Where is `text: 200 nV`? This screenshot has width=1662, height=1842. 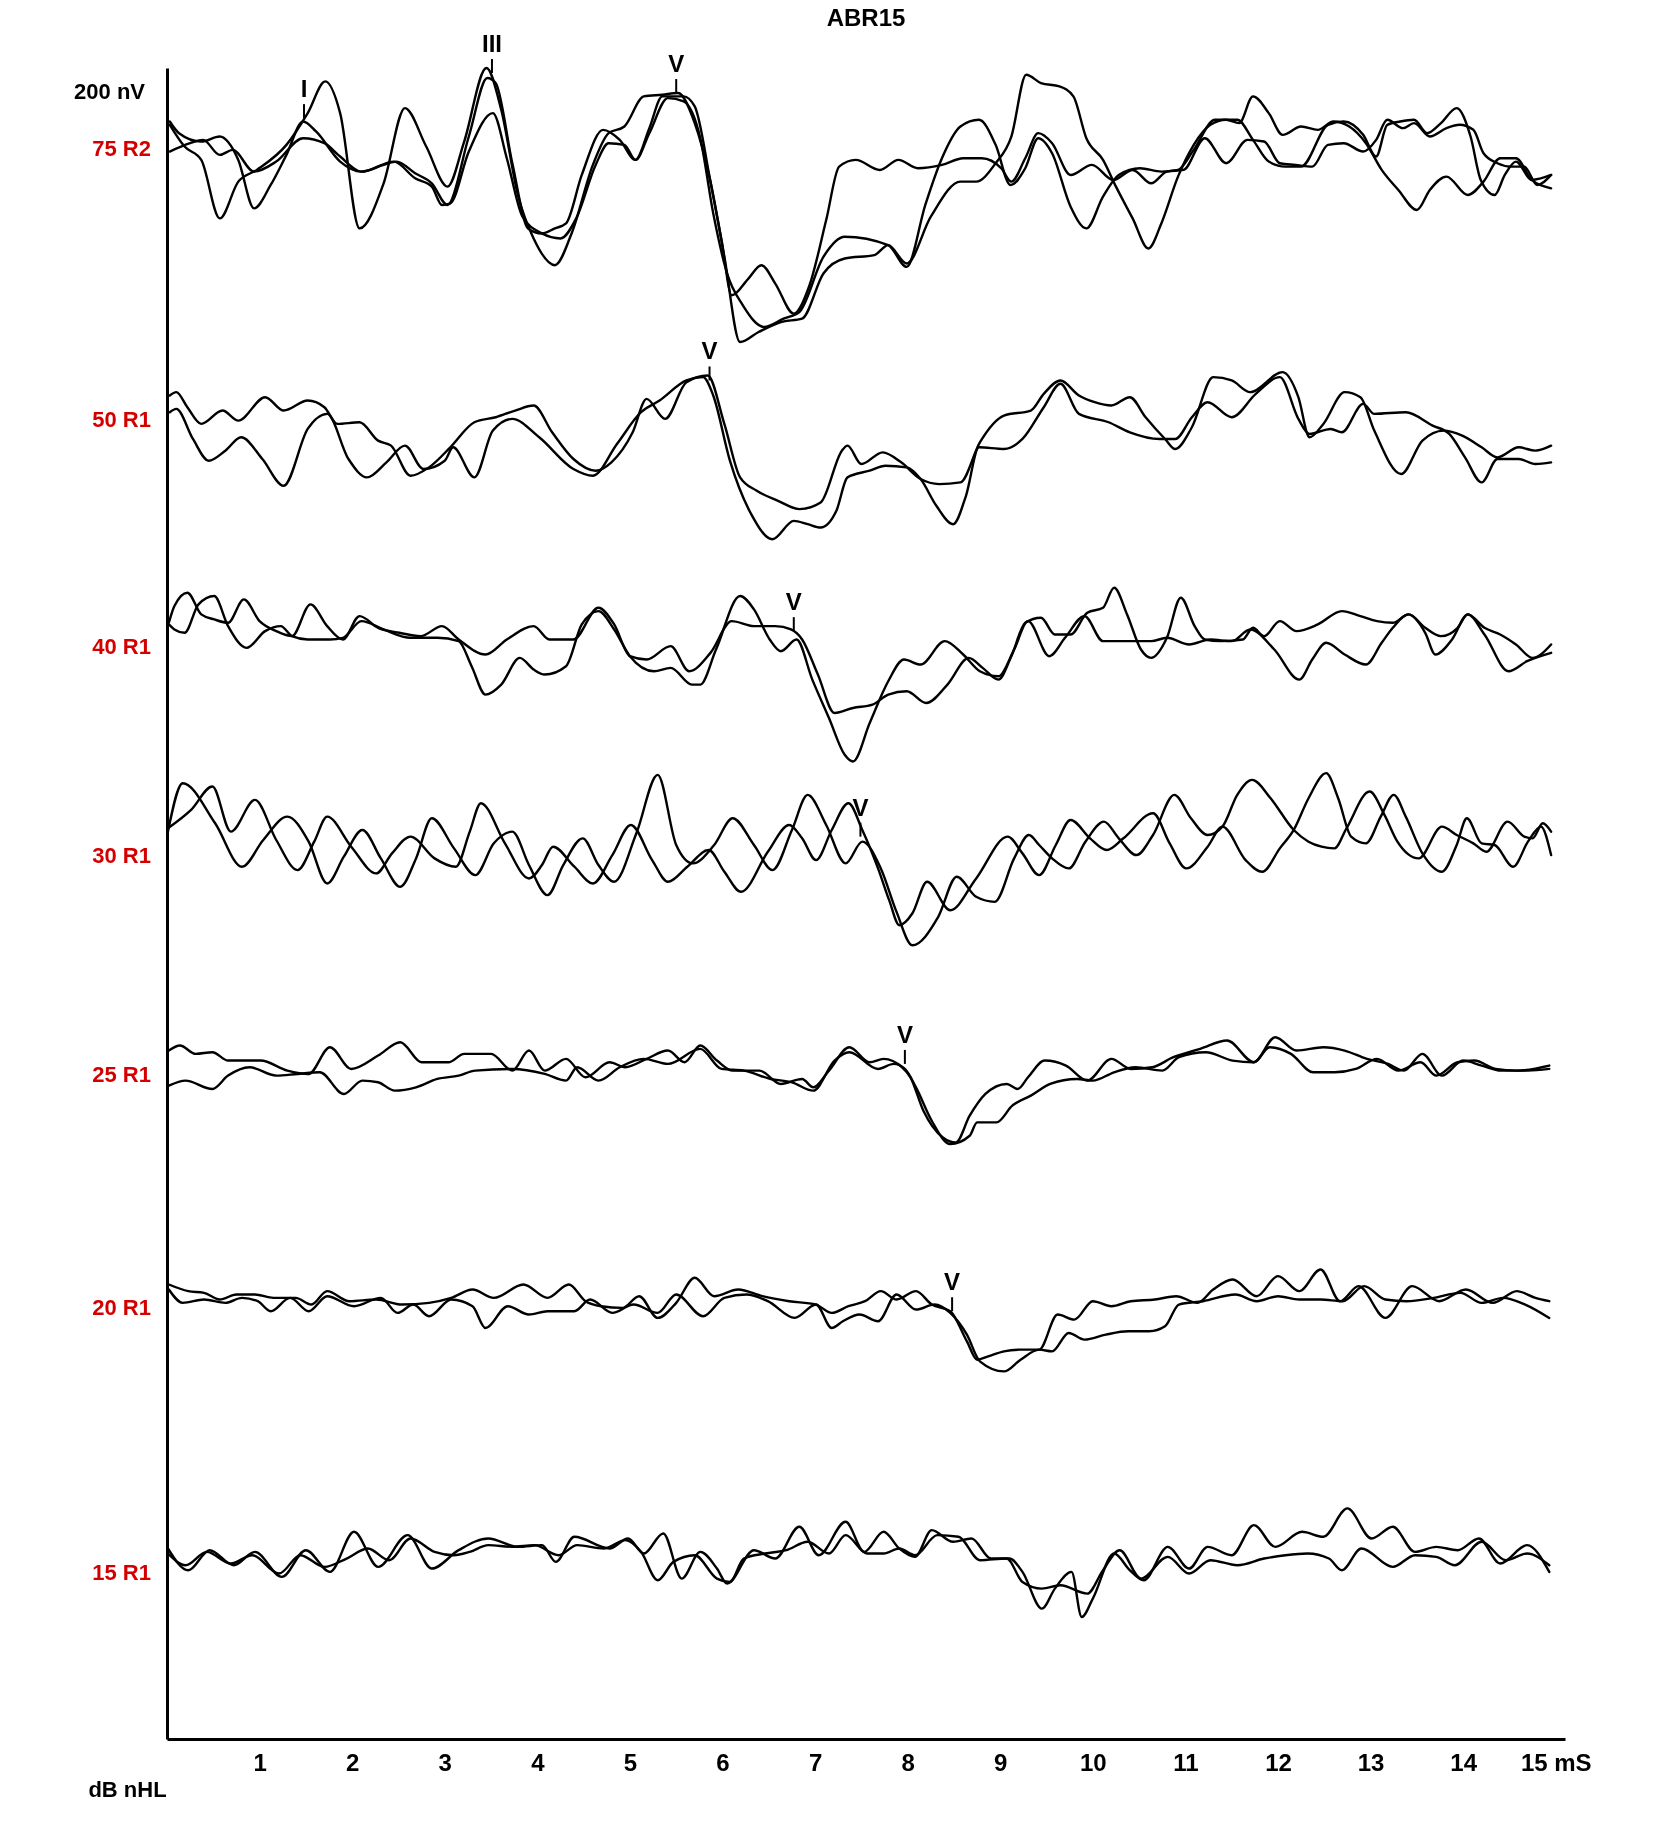 text: 200 nV is located at coordinates (110, 91).